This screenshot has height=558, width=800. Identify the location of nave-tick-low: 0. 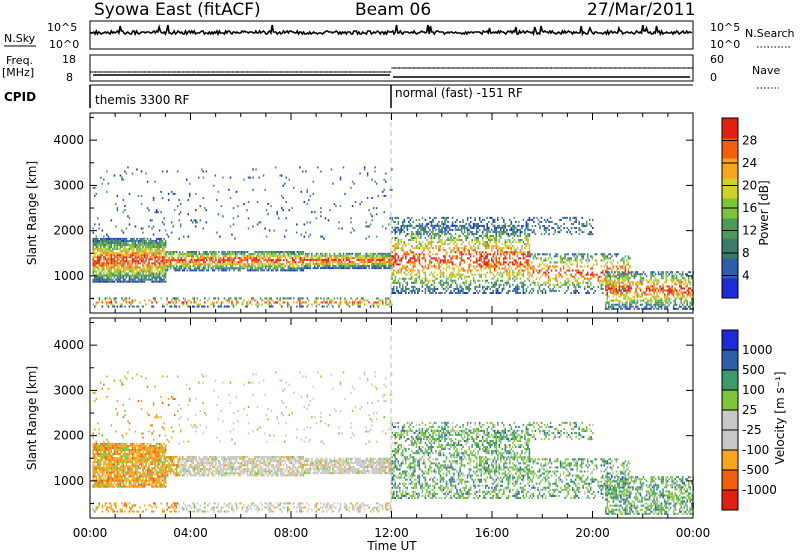
(713, 77).